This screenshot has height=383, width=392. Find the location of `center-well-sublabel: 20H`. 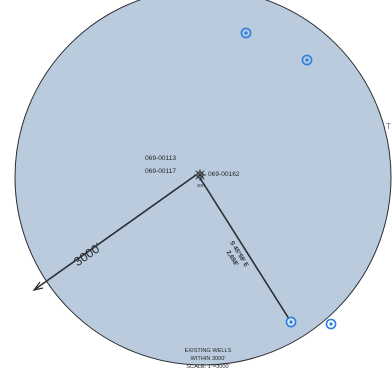

center-well-sublabel: 20H is located at coordinates (201, 185).